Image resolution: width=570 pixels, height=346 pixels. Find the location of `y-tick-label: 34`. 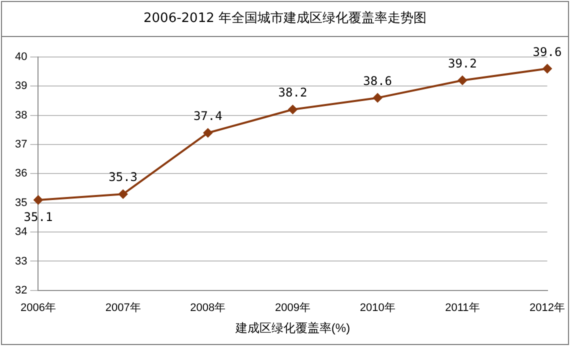

y-tick-label: 34 is located at coordinates (21, 232).